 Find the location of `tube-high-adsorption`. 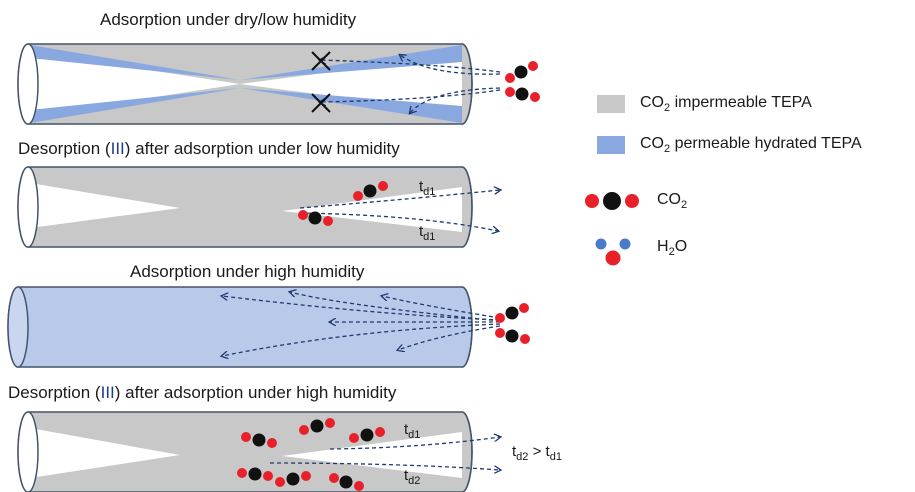

tube-high-adsorption is located at coordinates (254, 327).